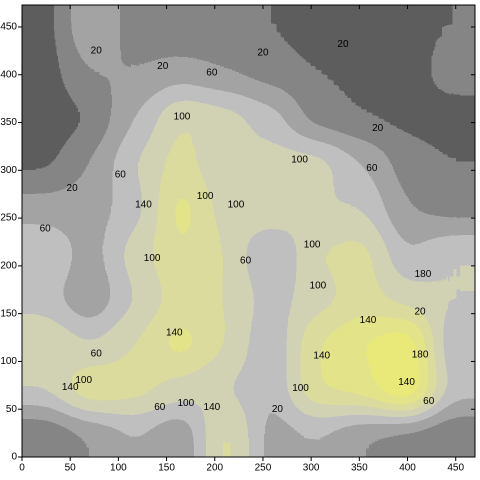  I want to click on y-tick-label: 200, so click(8, 266).